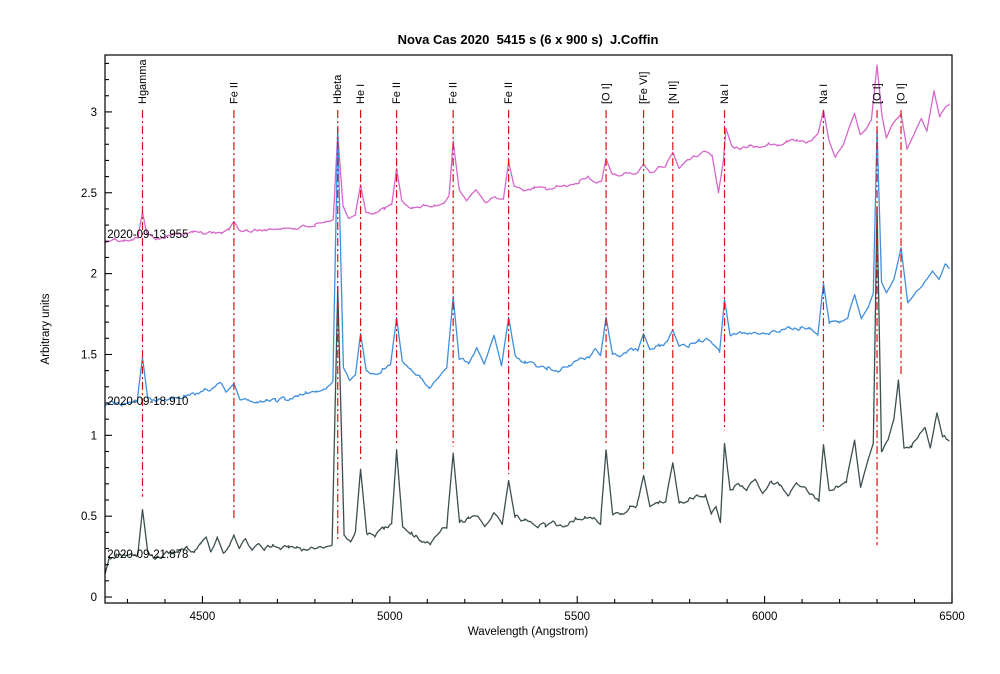 The height and width of the screenshot is (674, 1000). I want to click on x-tick-label: 5000, so click(390, 617).